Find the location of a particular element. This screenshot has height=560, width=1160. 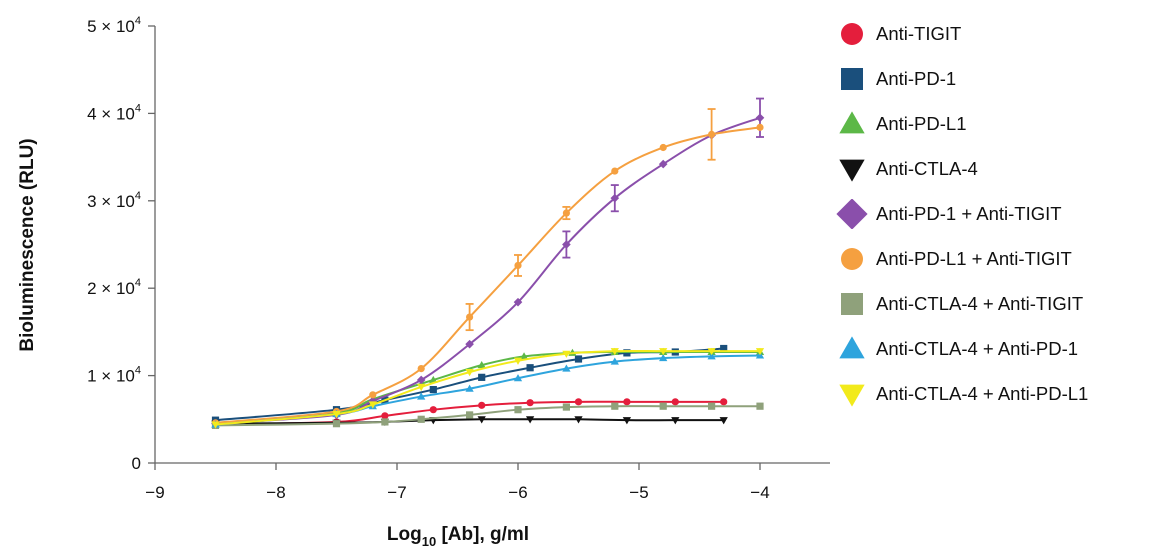

legend-label: Anti-PD-L1 + Anti-TIGIT is located at coordinates (974, 258).